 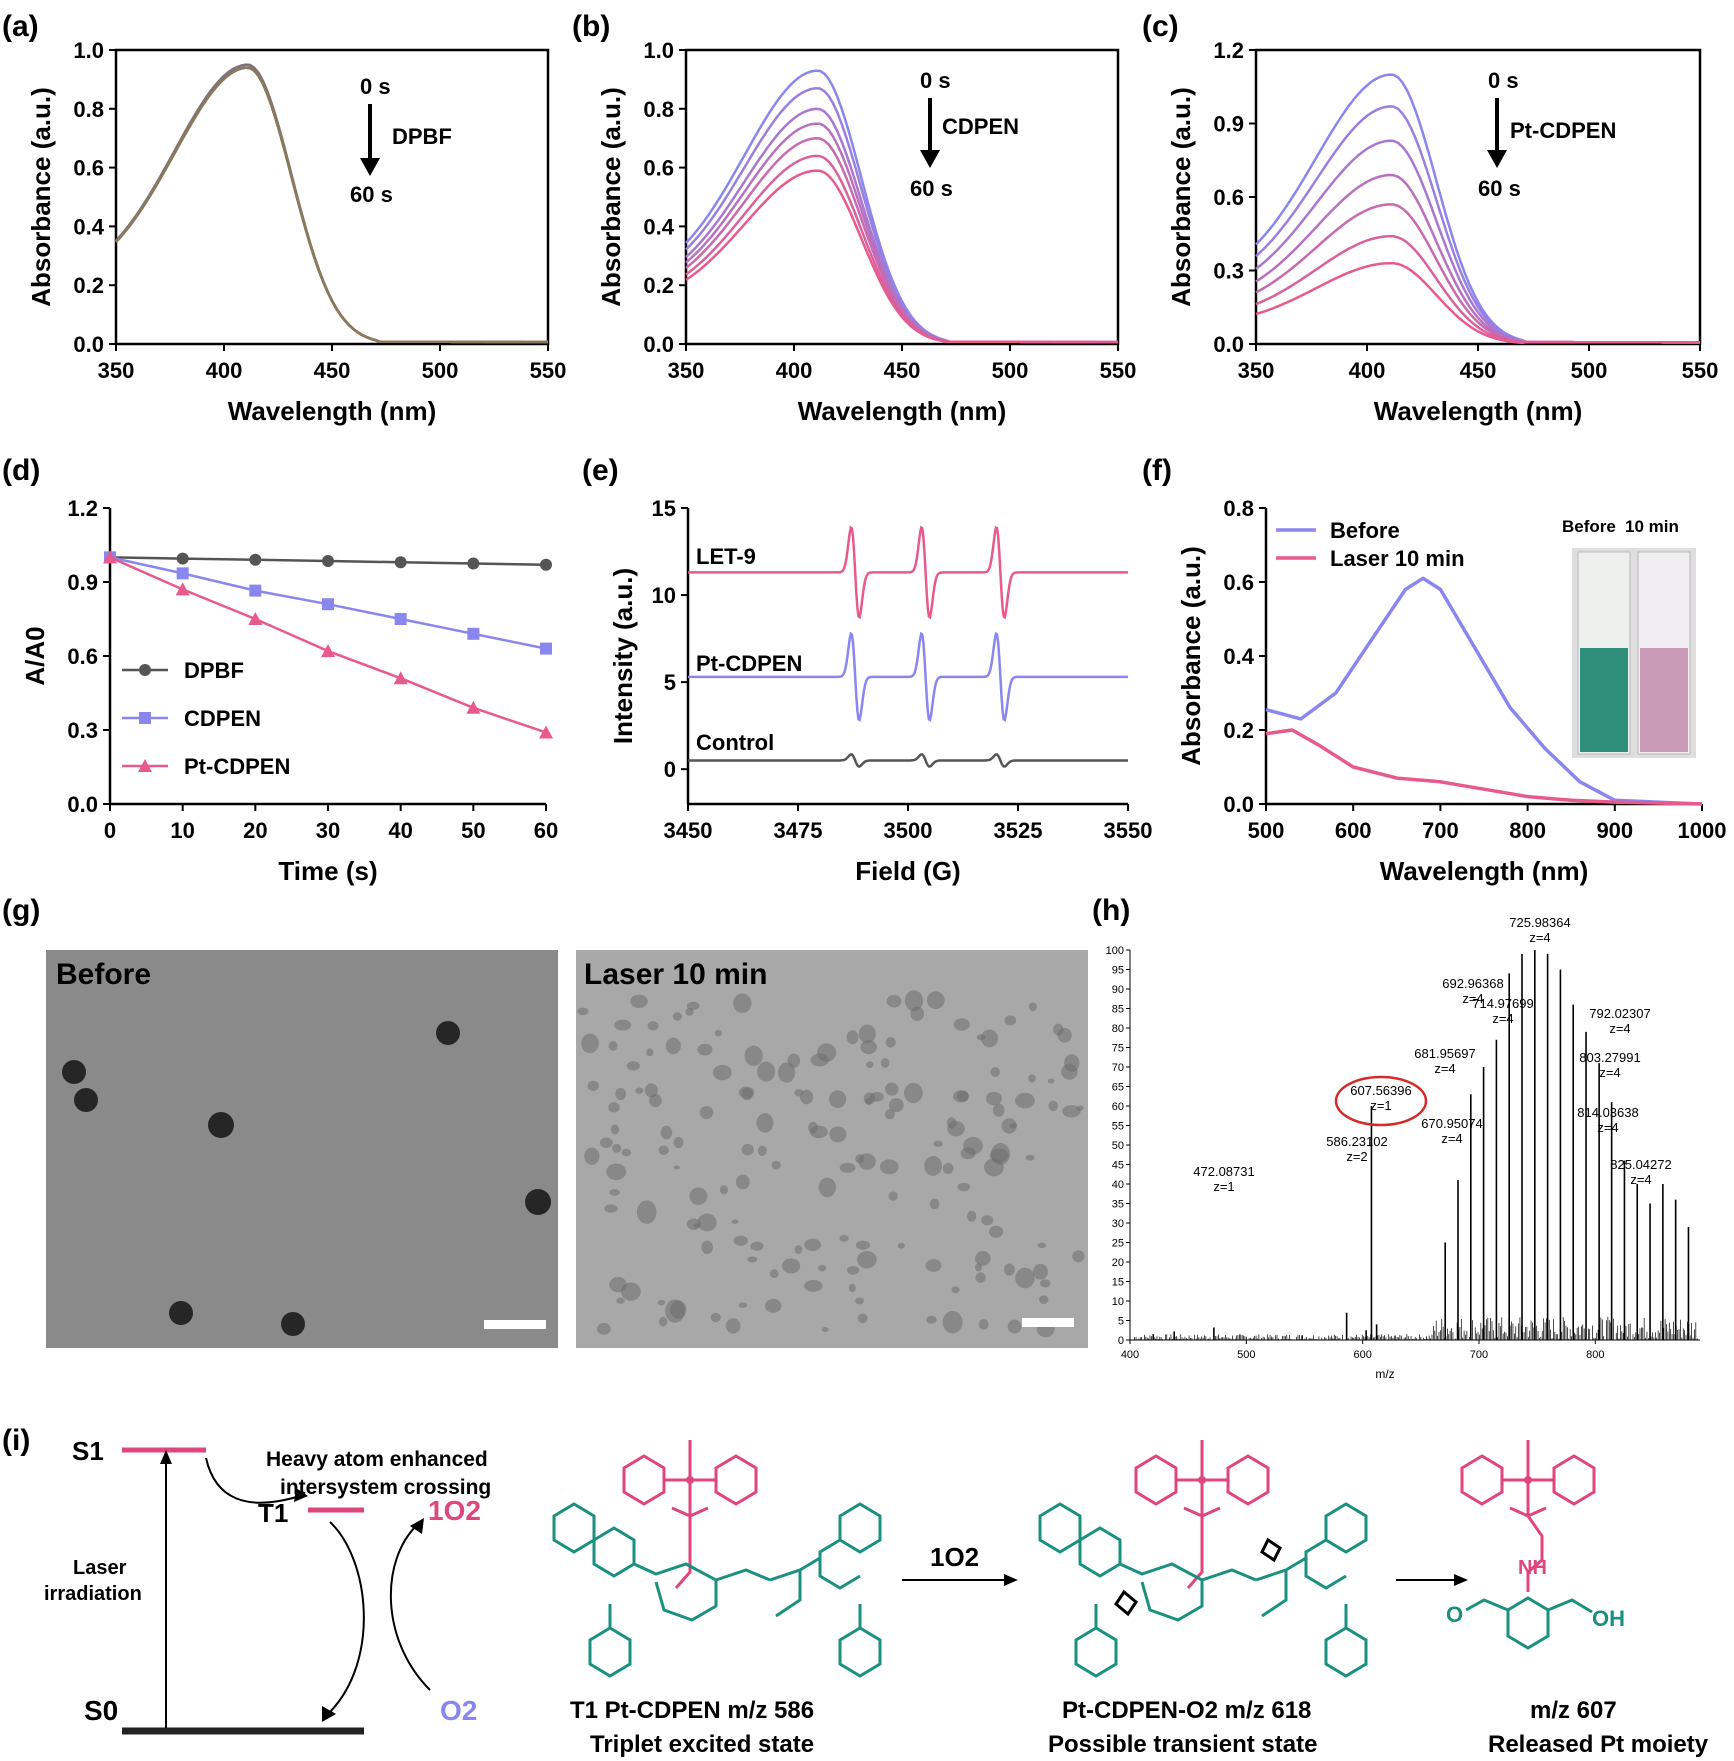 I want to click on peak-mz-label: 670.95074, so click(x=1451, y=1123).